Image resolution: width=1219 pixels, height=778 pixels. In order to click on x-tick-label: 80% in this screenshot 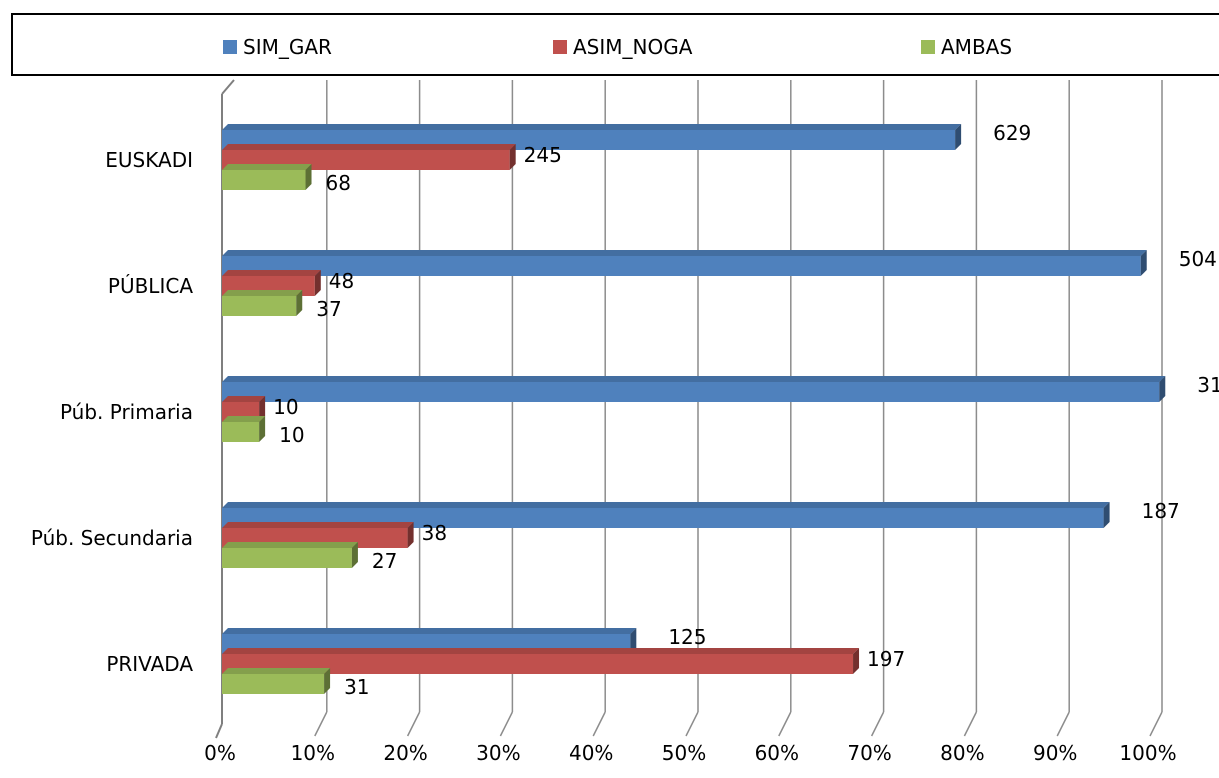, I will do `click(962, 753)`.